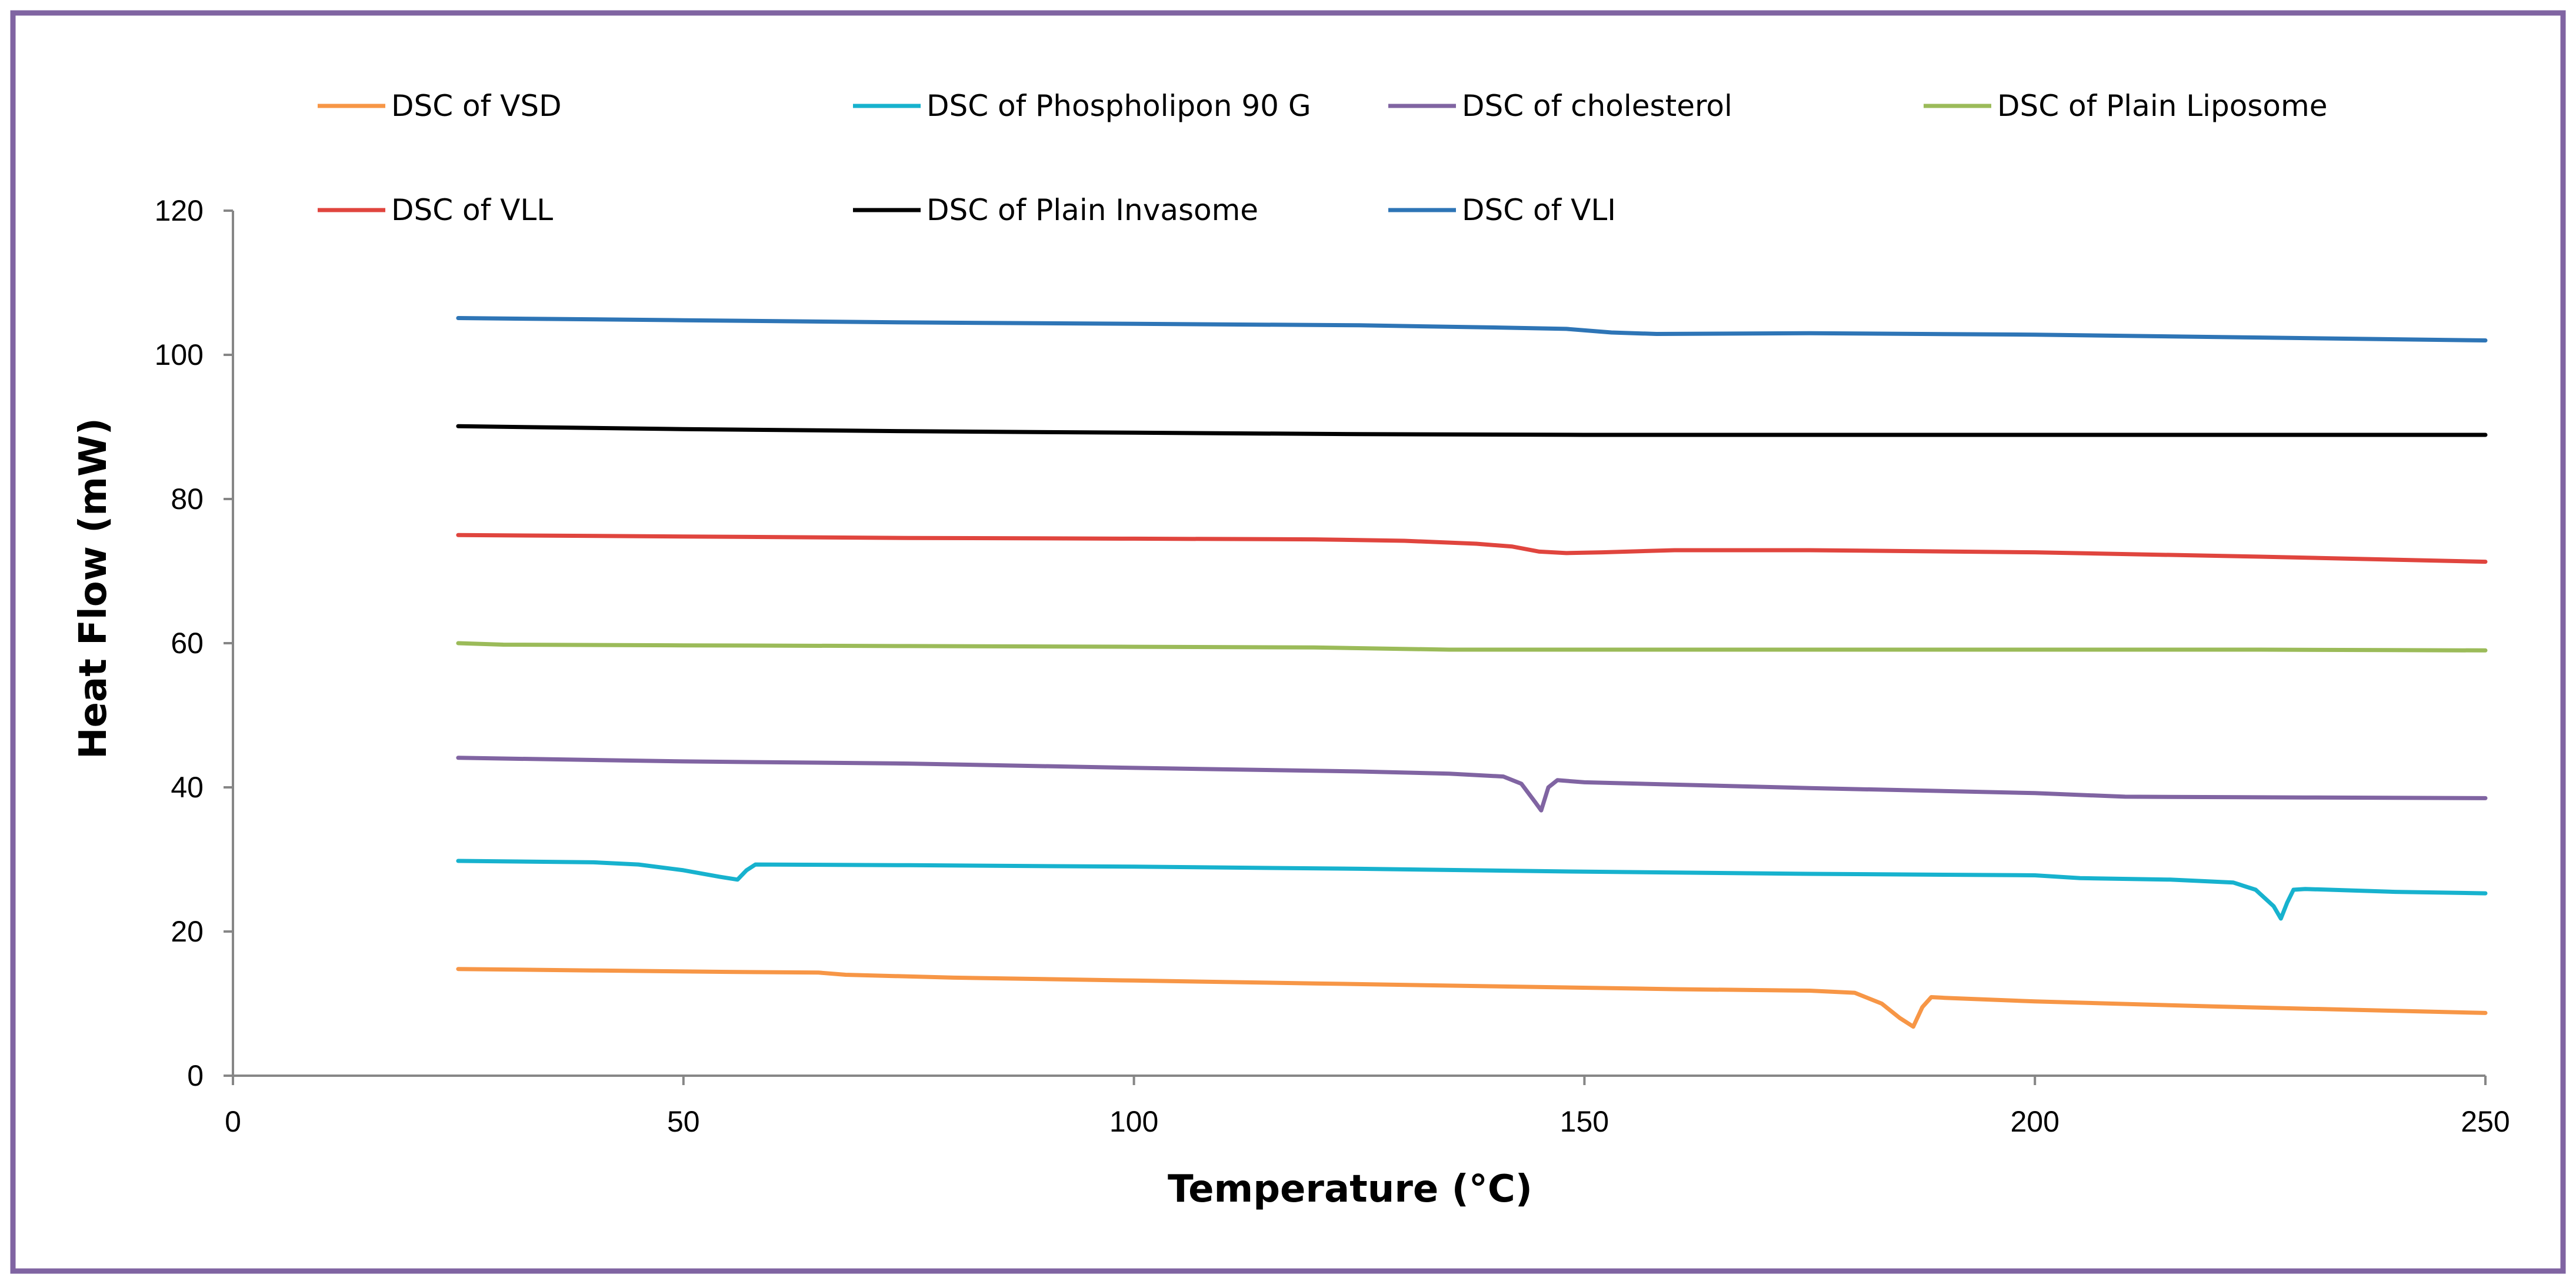  I want to click on legend-label: DSC of Plain Invasome, so click(1092, 210).